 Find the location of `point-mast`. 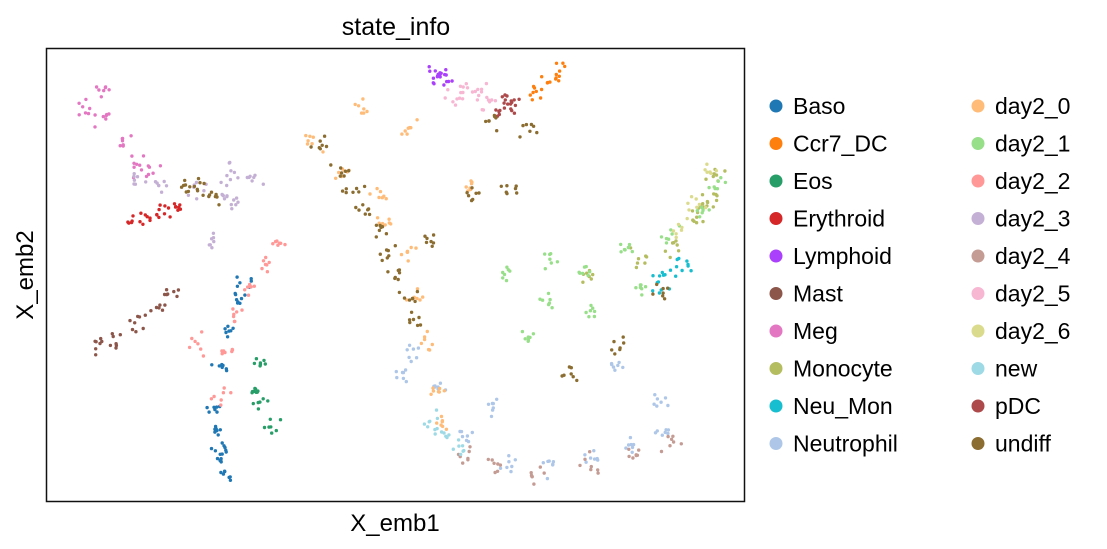

point-mast is located at coordinates (135, 323).